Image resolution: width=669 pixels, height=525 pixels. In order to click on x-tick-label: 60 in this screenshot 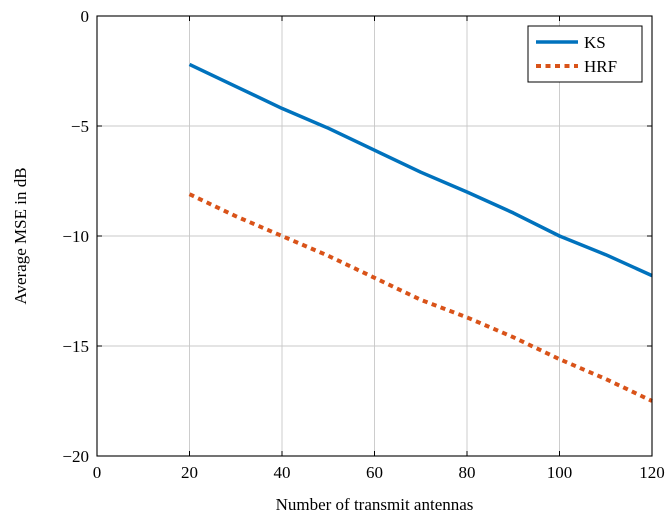, I will do `click(374, 472)`.